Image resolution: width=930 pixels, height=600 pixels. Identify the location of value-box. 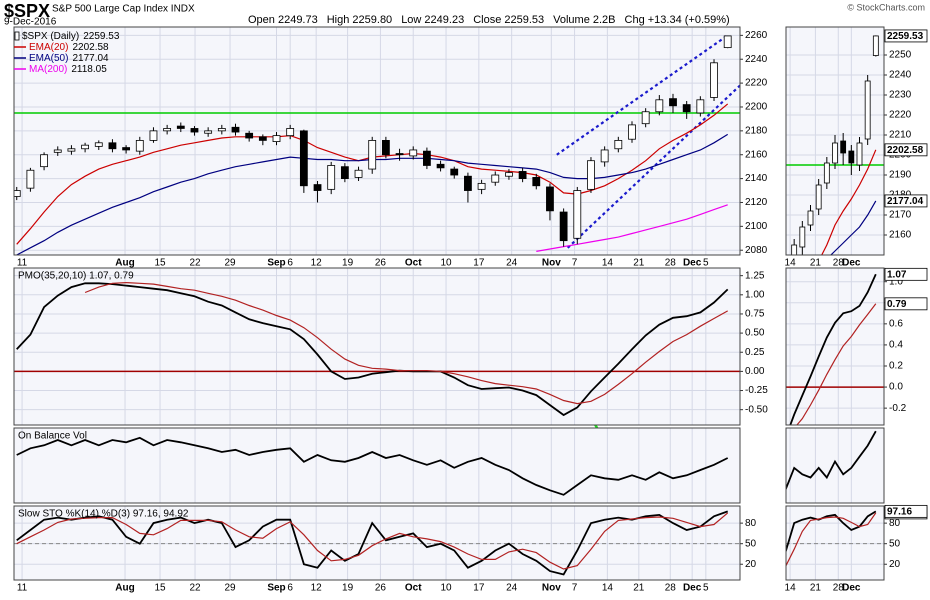
(906, 201).